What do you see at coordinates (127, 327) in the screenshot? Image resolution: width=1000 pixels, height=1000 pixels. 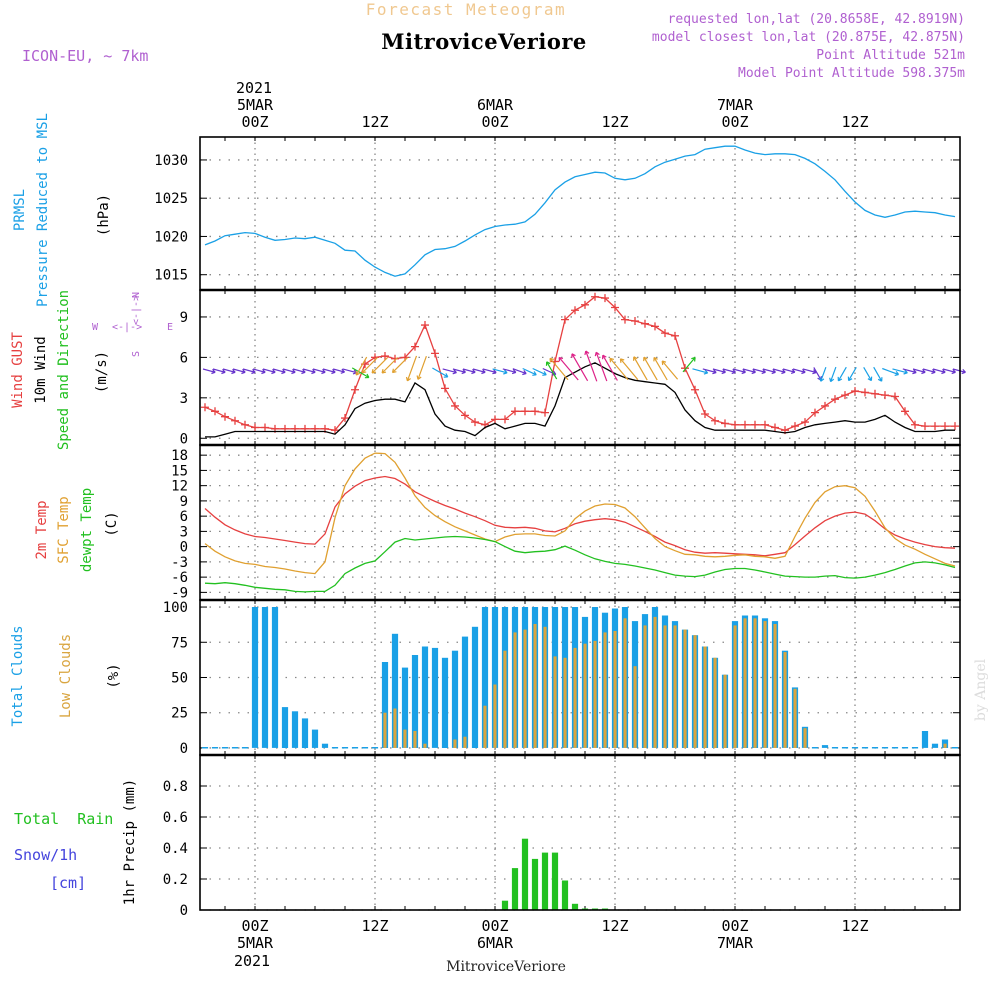 I see `compass-axis-h: <-|->` at bounding box center [127, 327].